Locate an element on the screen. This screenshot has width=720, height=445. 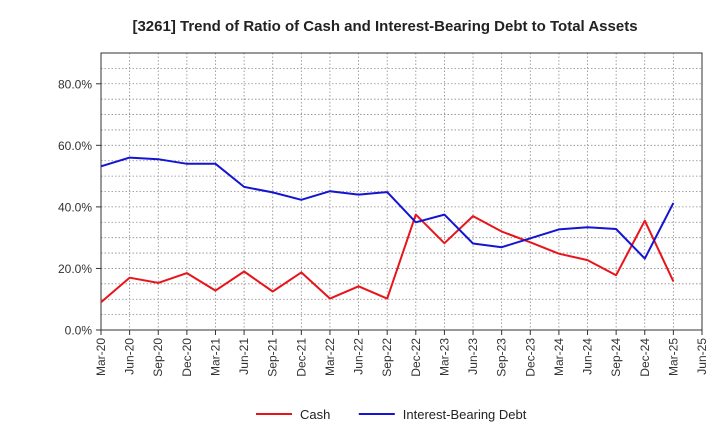
y-tick-label: 60.0% is located at coordinates (75, 146).